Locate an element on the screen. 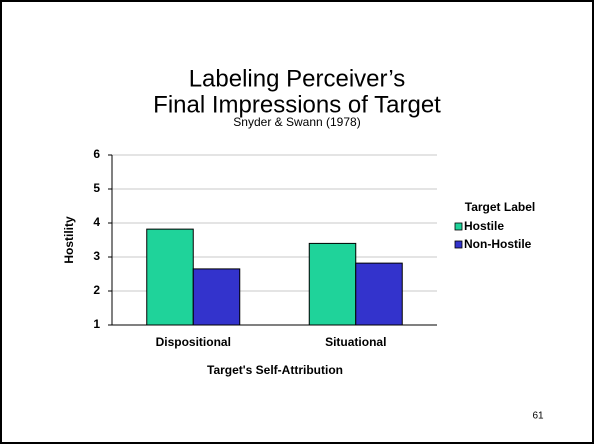 The height and width of the screenshot is (444, 594). y-tick-label: 2 is located at coordinates (96, 290).